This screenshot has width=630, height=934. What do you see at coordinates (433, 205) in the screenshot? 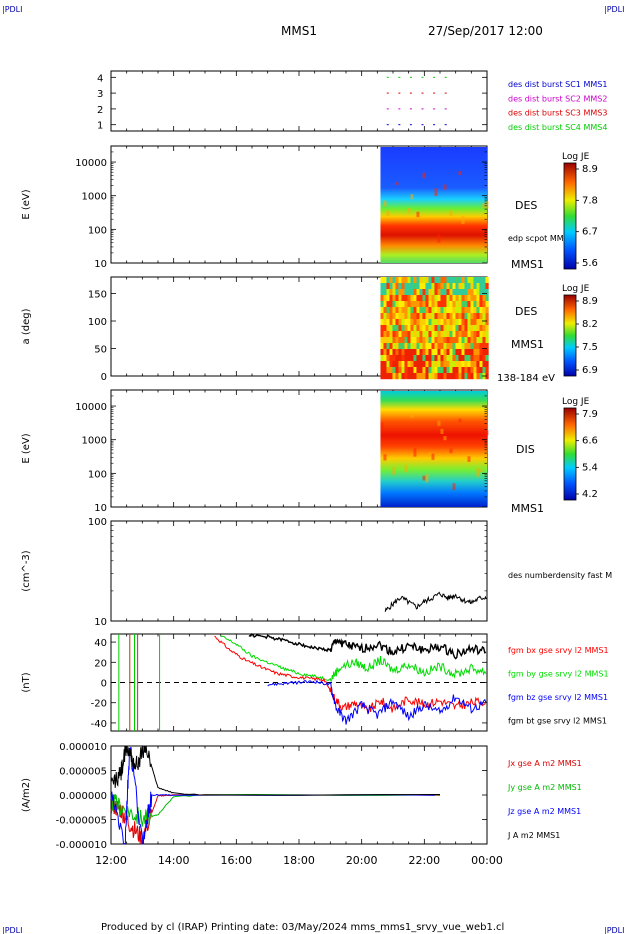
I see `spectrogram-band` at bounding box center [433, 205].